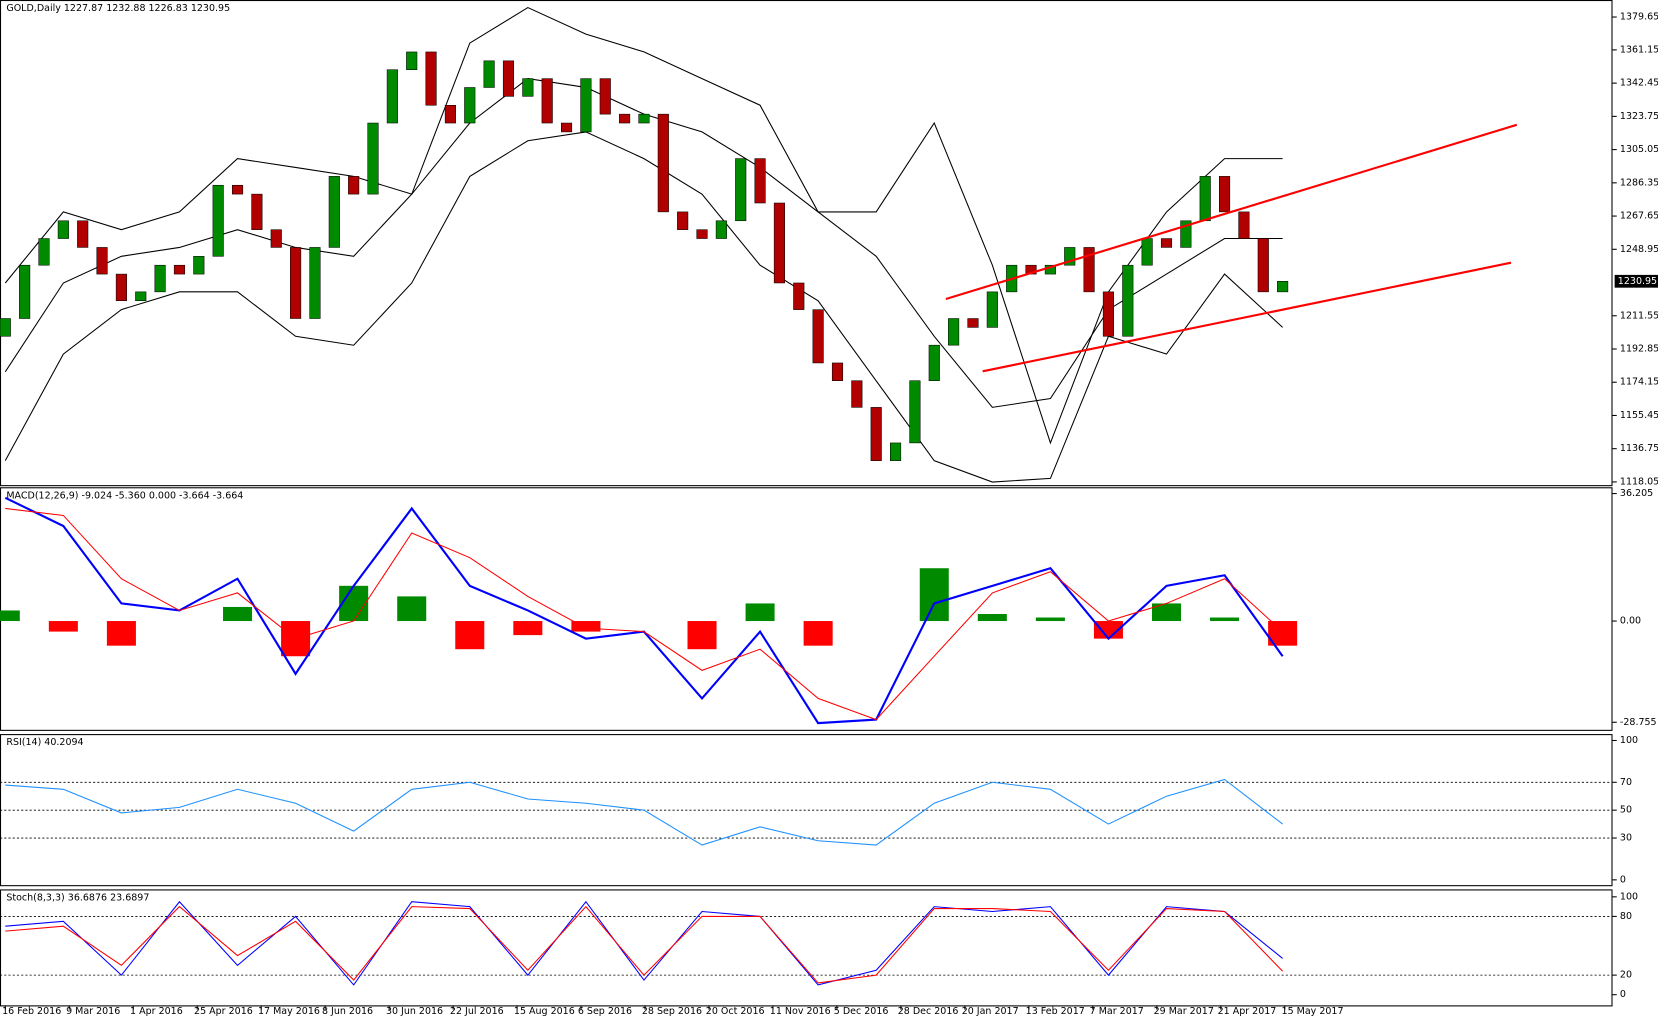 The width and height of the screenshot is (1658, 1016). I want to click on stoch-panel, so click(806, 948).